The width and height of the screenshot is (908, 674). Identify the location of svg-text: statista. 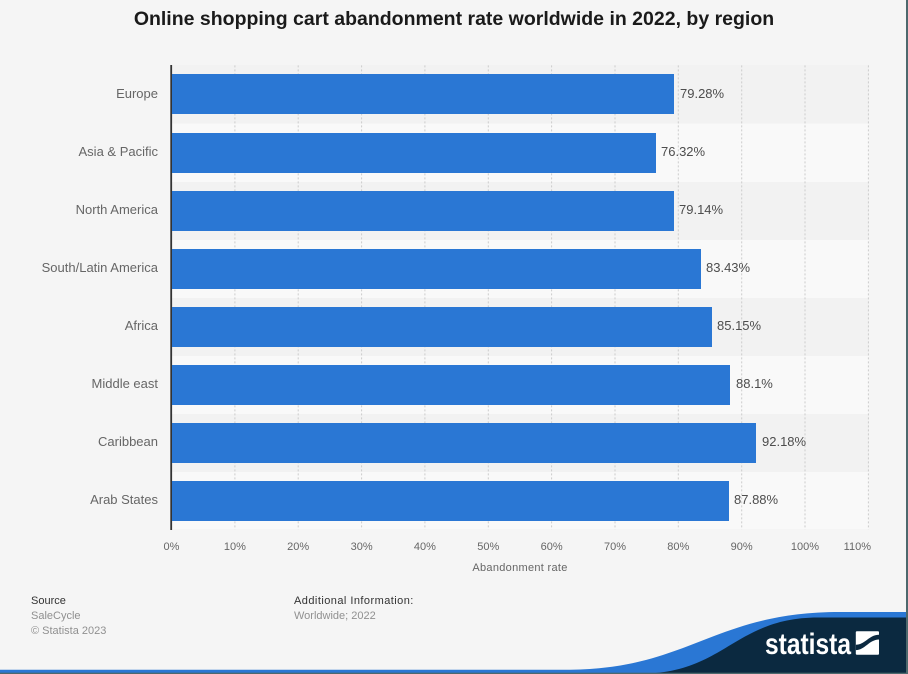
(808, 644).